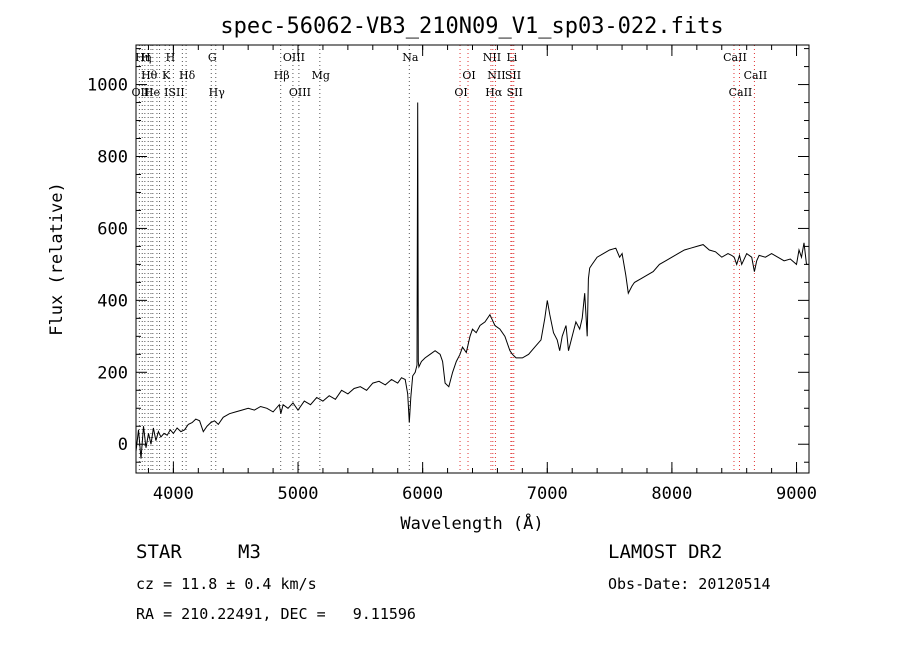  Describe the element at coordinates (321, 75) in the screenshot. I see `line-label: Mg` at that location.